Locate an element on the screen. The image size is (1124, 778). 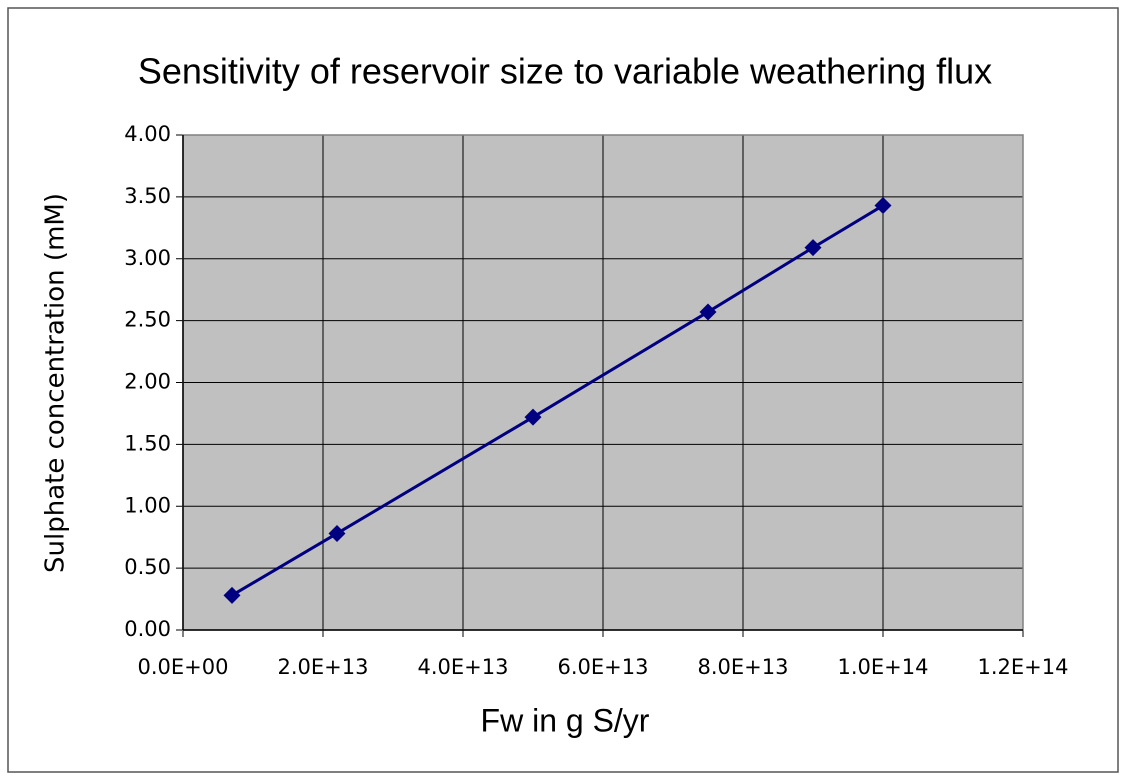
x-tick-label: 8.0E+13 is located at coordinates (743, 667).